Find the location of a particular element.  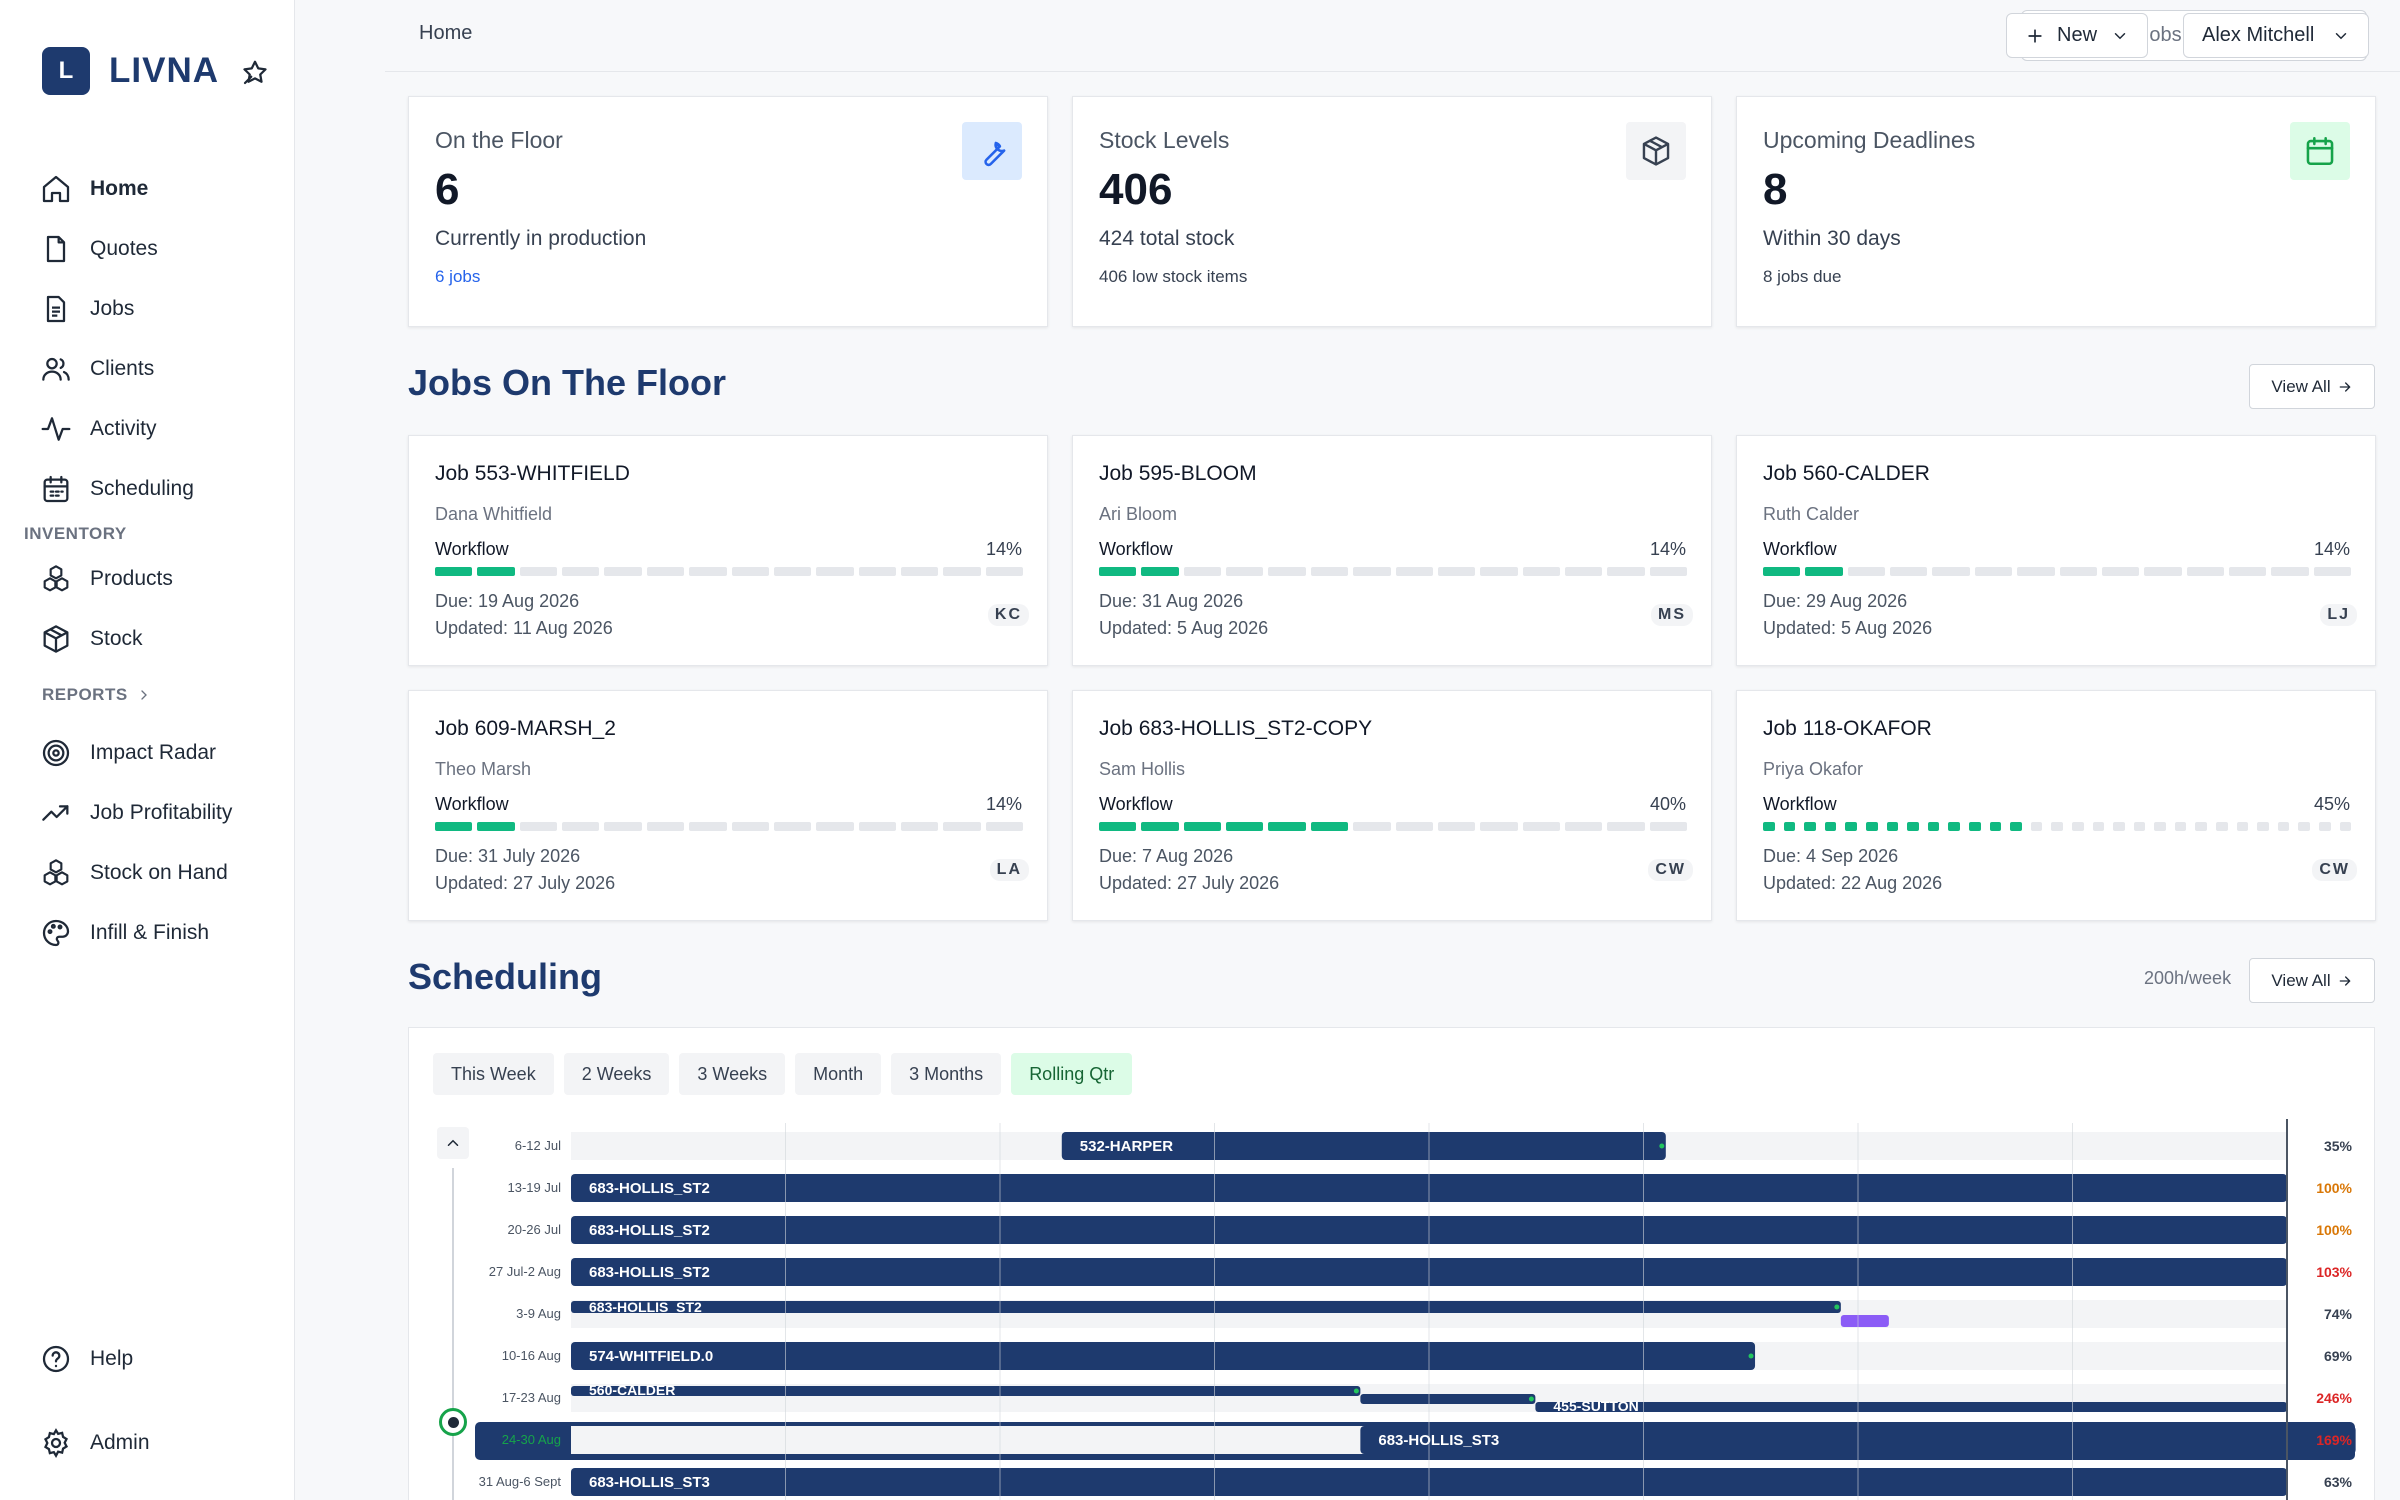

job-due-date: Due: 31 Aug 2026 is located at coordinates (1171, 601).